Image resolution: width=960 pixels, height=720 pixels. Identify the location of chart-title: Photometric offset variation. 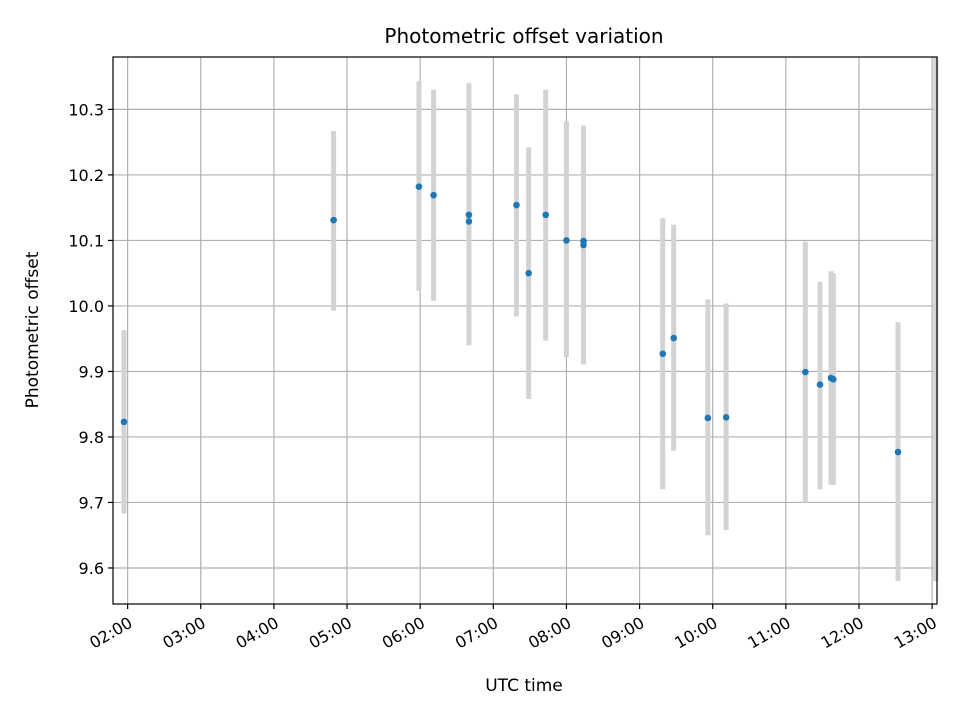
(523, 36).